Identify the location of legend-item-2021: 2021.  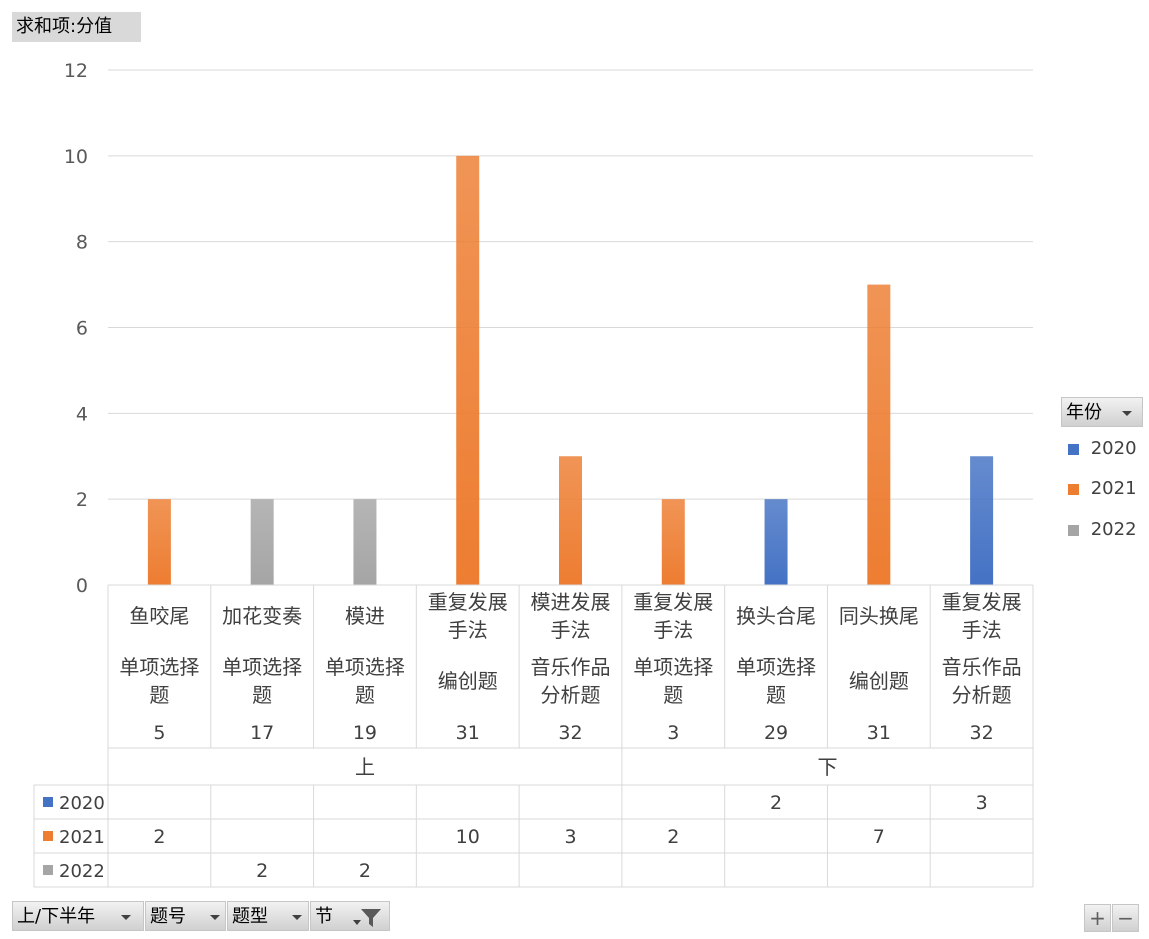
(1102, 489).